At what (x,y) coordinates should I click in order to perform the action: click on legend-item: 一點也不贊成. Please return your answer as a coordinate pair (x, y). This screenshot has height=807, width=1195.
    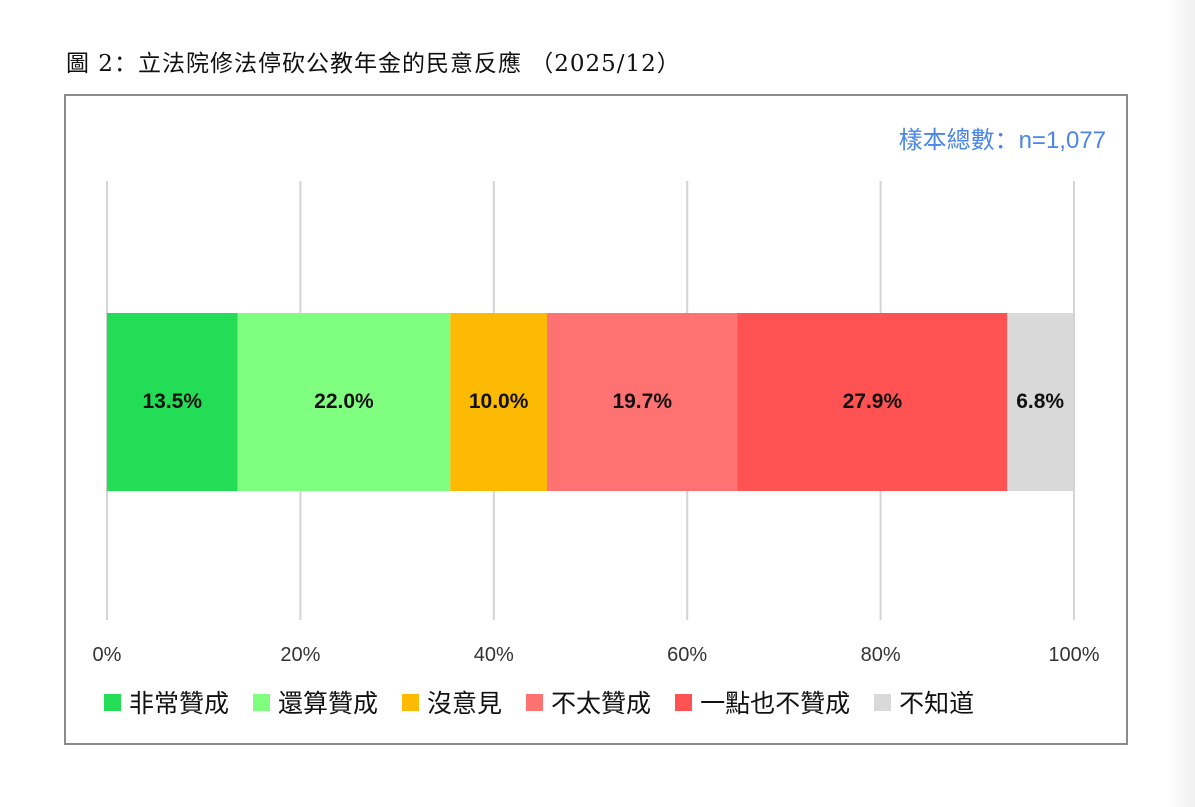
    Looking at the image, I should click on (762, 702).